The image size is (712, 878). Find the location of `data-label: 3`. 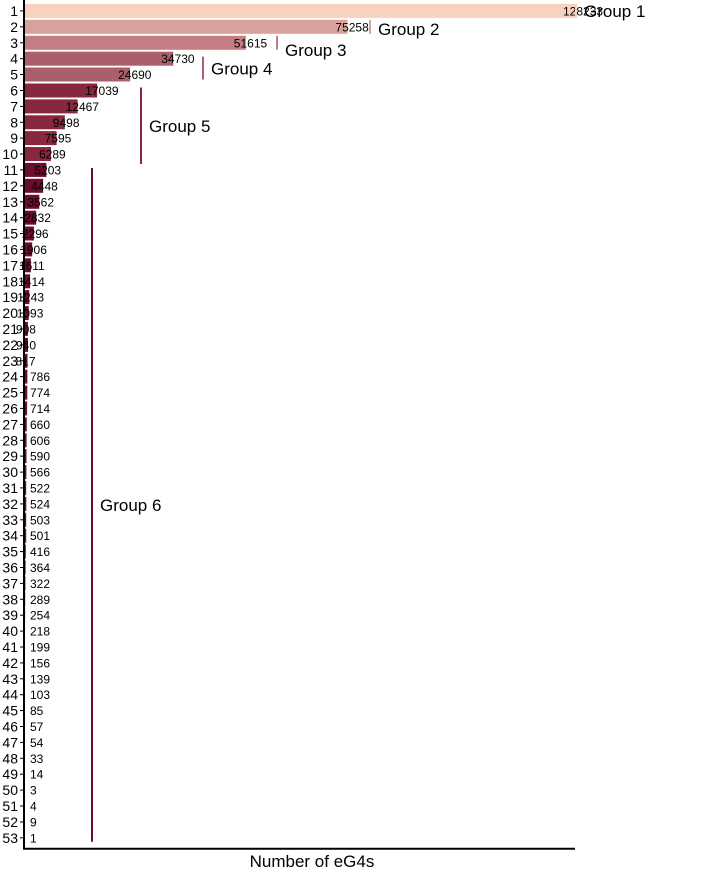

data-label: 3 is located at coordinates (33, 791).